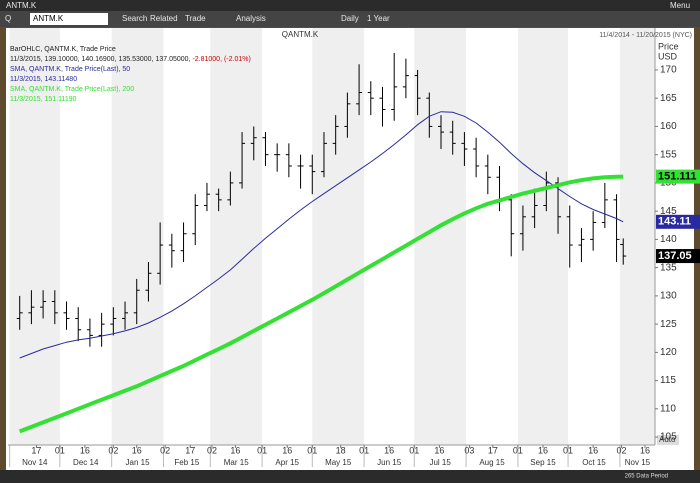  What do you see at coordinates (594, 462) in the screenshot?
I see `month-label: Oct 15` at bounding box center [594, 462].